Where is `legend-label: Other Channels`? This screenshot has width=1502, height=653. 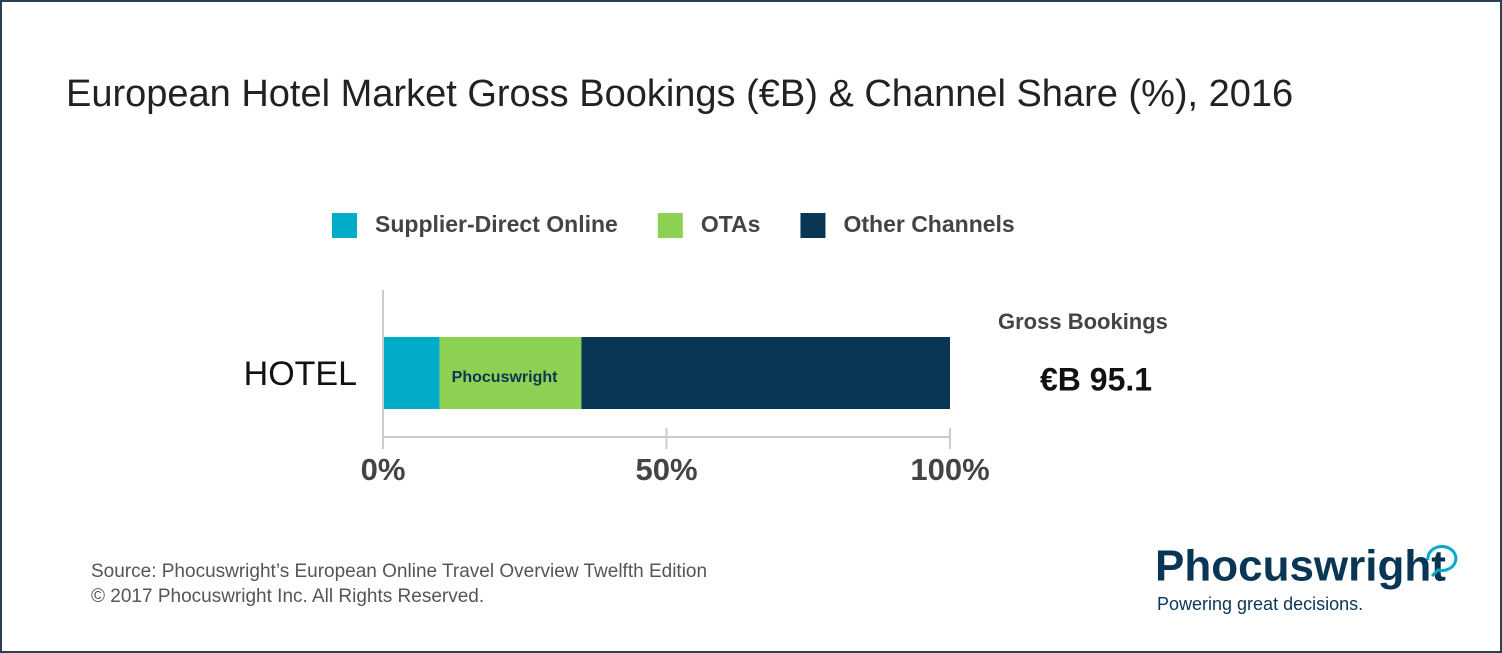 legend-label: Other Channels is located at coordinates (928, 224).